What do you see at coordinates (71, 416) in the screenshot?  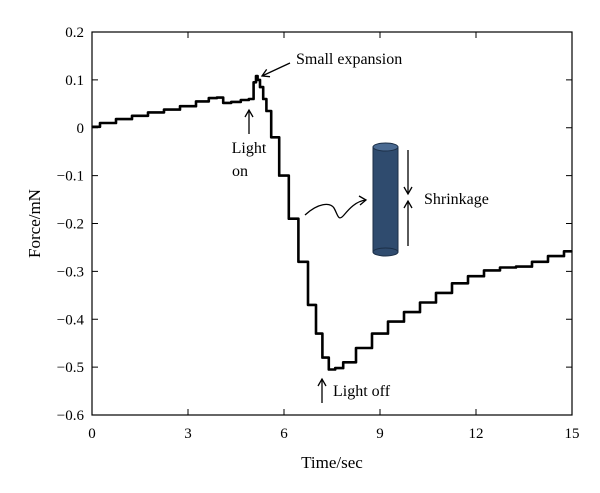 I see `y-tick-label: −0.6` at bounding box center [71, 416].